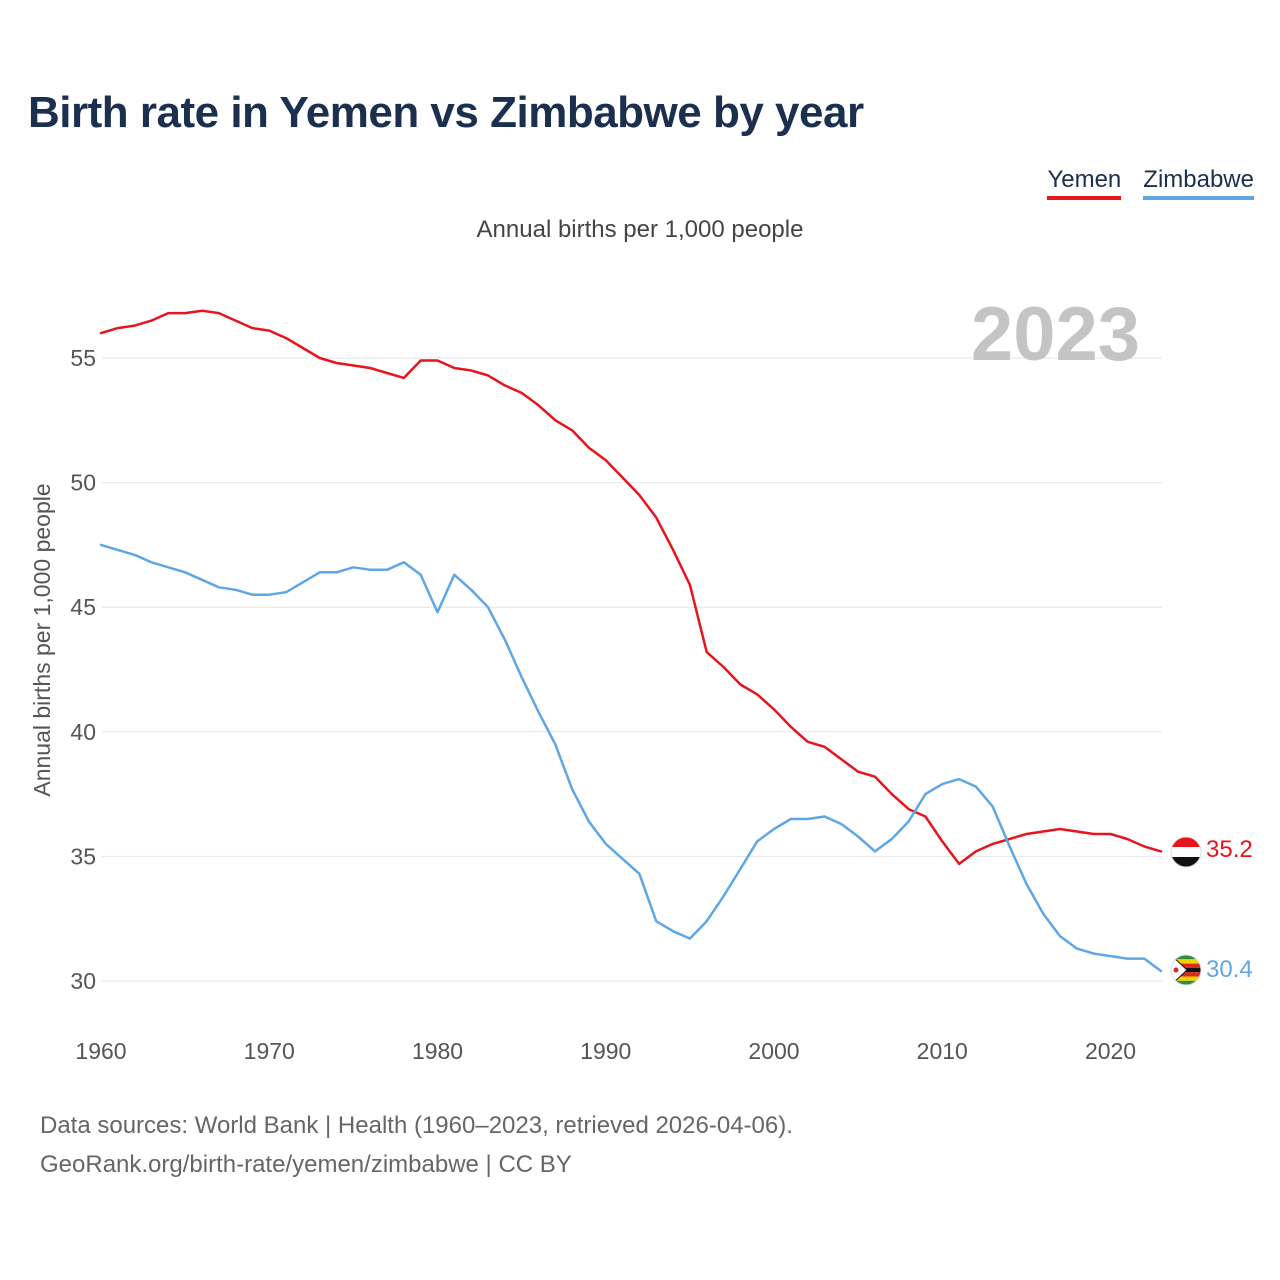  What do you see at coordinates (605, 1051) in the screenshot?
I see `x-tick-label: 1990` at bounding box center [605, 1051].